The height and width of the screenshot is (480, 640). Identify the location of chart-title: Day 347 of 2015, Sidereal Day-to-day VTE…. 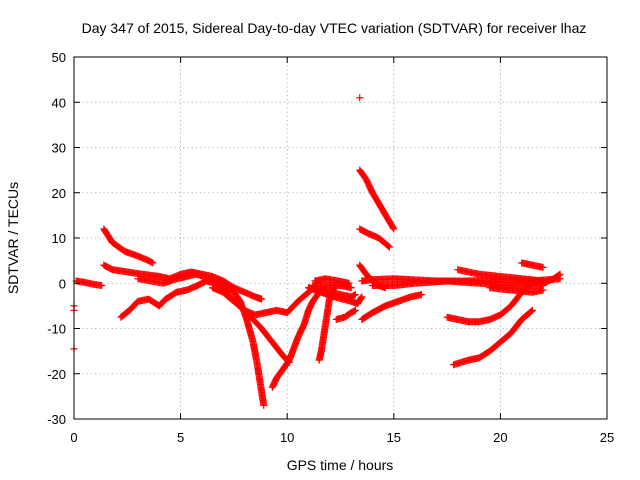
(334, 28).